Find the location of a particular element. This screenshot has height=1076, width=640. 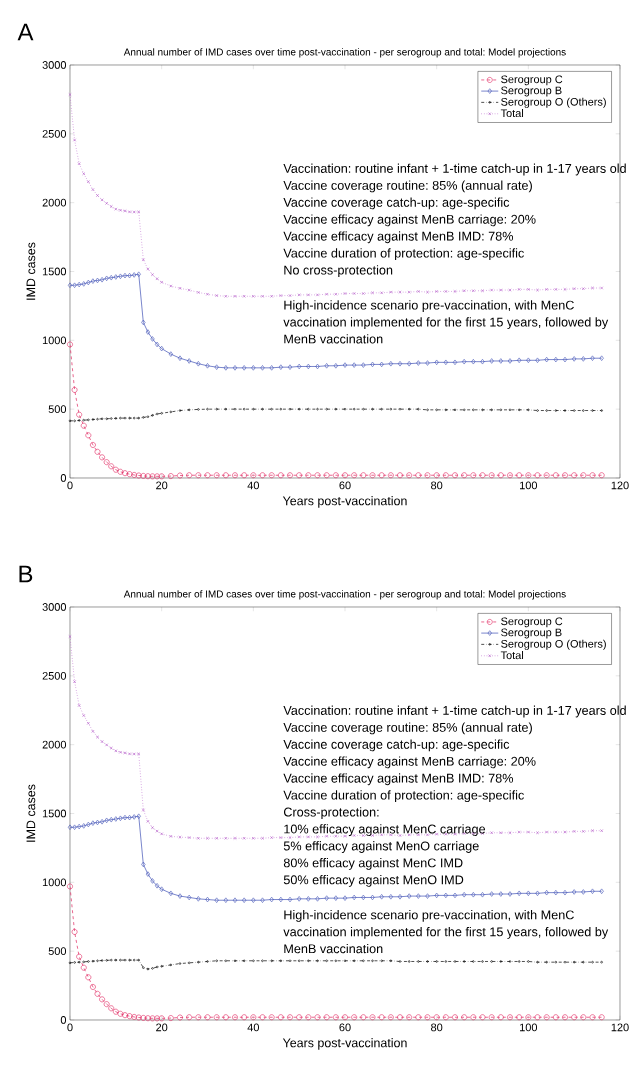

annotation: Cross-protection: is located at coordinates (331, 813).